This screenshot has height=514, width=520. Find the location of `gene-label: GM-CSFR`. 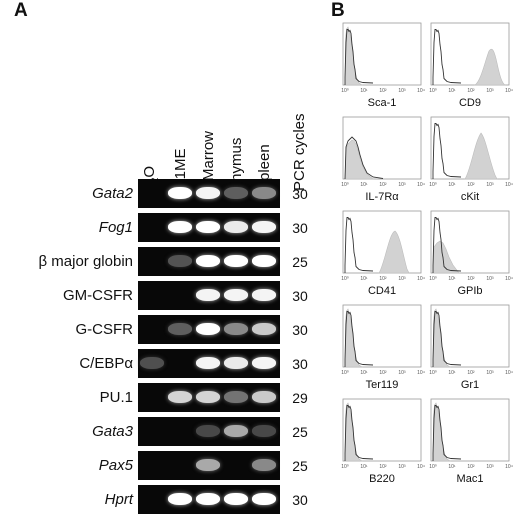

gene-label: GM-CSFR is located at coordinates (98, 295).